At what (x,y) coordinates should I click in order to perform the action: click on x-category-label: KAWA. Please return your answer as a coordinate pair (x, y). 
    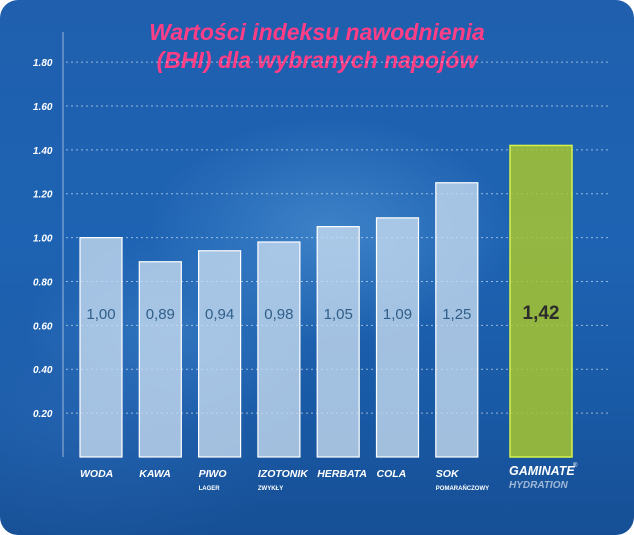
    Looking at the image, I should click on (155, 474).